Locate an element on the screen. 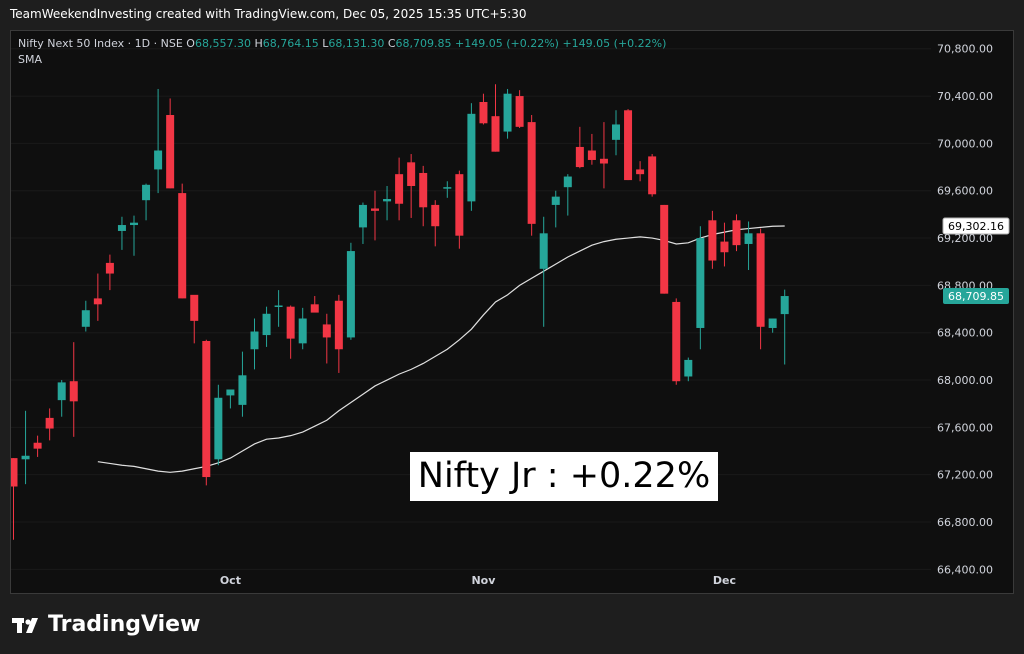 The width and height of the screenshot is (1024, 654). badge-label: 68,709.85 is located at coordinates (976, 296).